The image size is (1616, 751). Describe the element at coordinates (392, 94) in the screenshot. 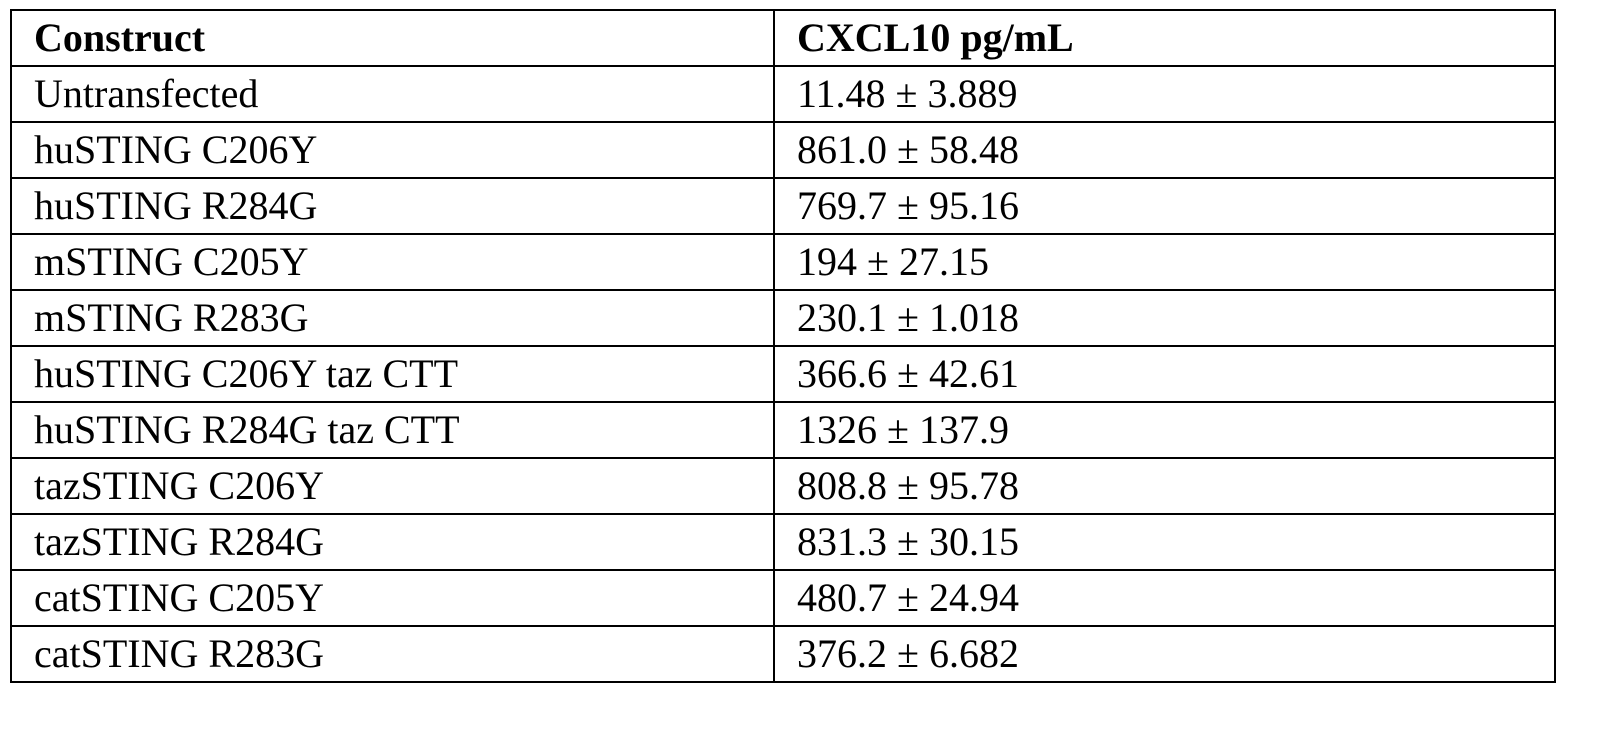

I see `construct-cell: Untransfected` at that location.